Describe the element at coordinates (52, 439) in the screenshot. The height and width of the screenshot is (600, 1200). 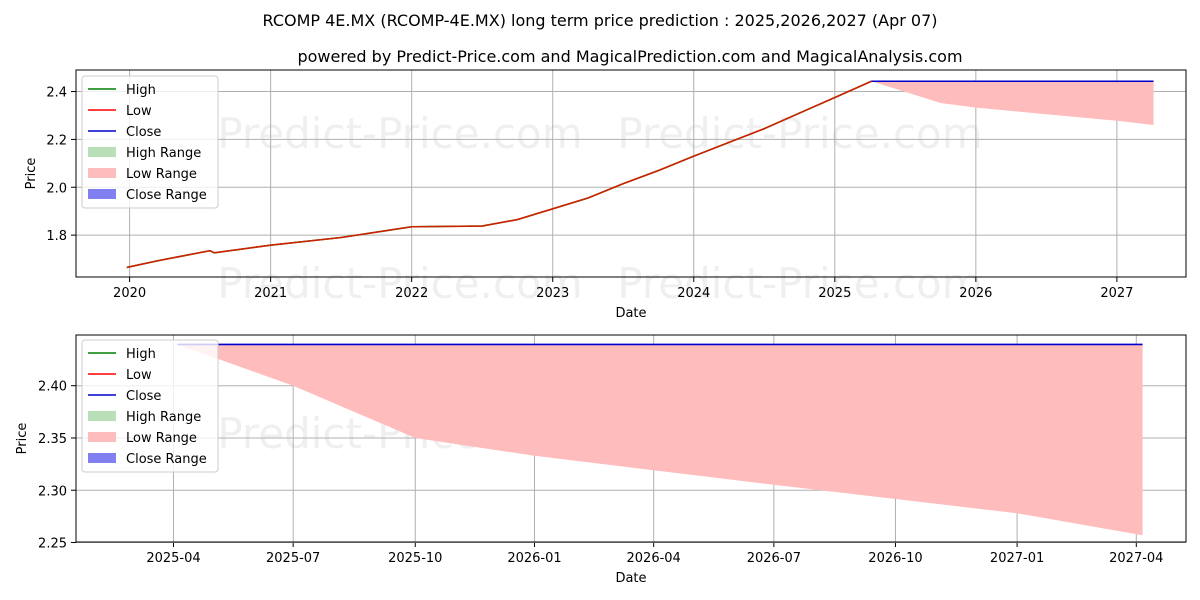
I see `y-tick-label: 2.35` at that location.